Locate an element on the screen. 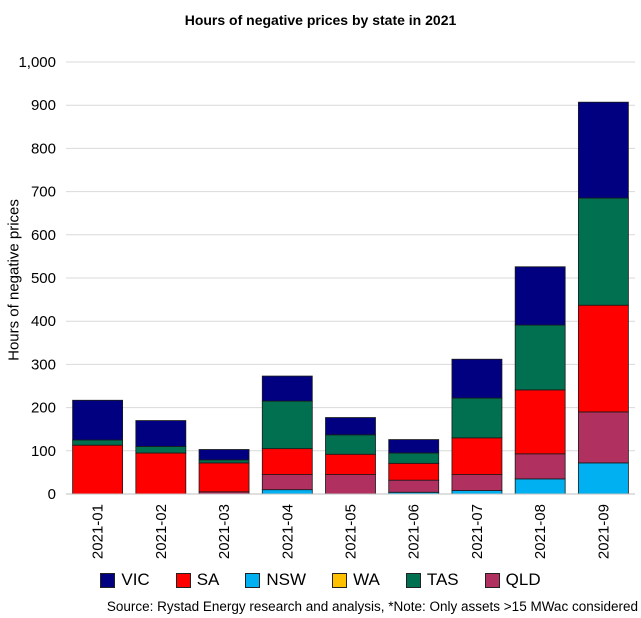 Image resolution: width=641 pixels, height=618 pixels. y-tick-label: 100 is located at coordinates (43, 451).